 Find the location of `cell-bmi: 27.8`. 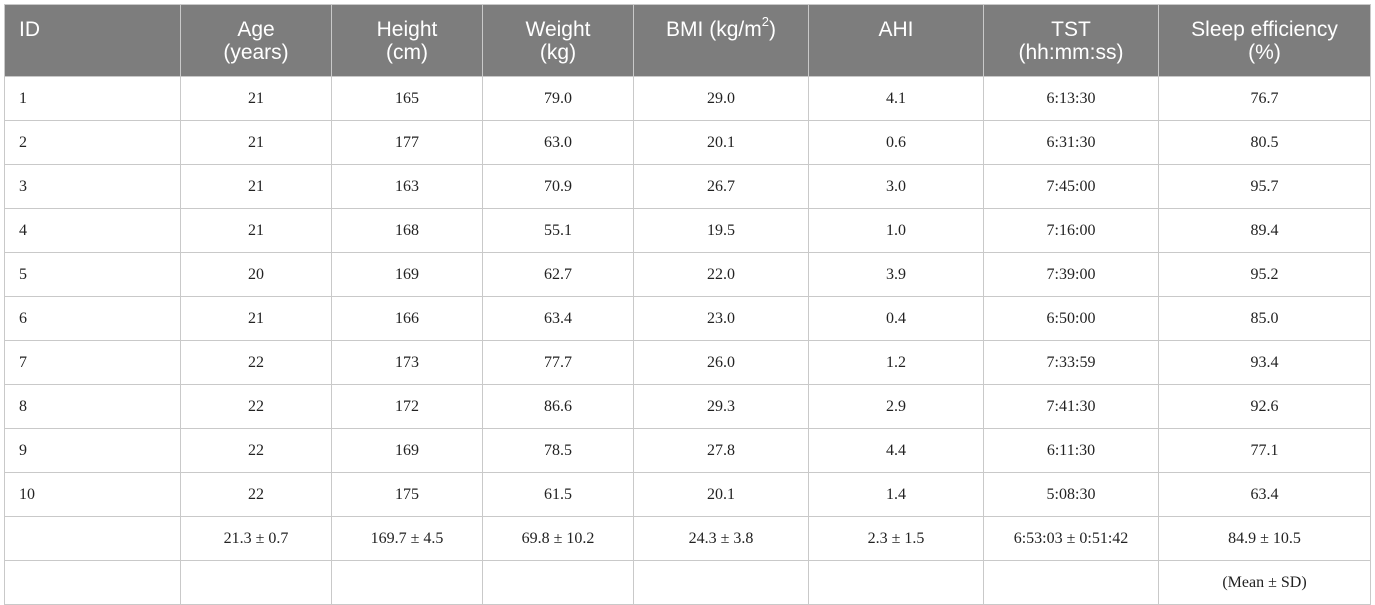

cell-bmi: 27.8 is located at coordinates (721, 450).